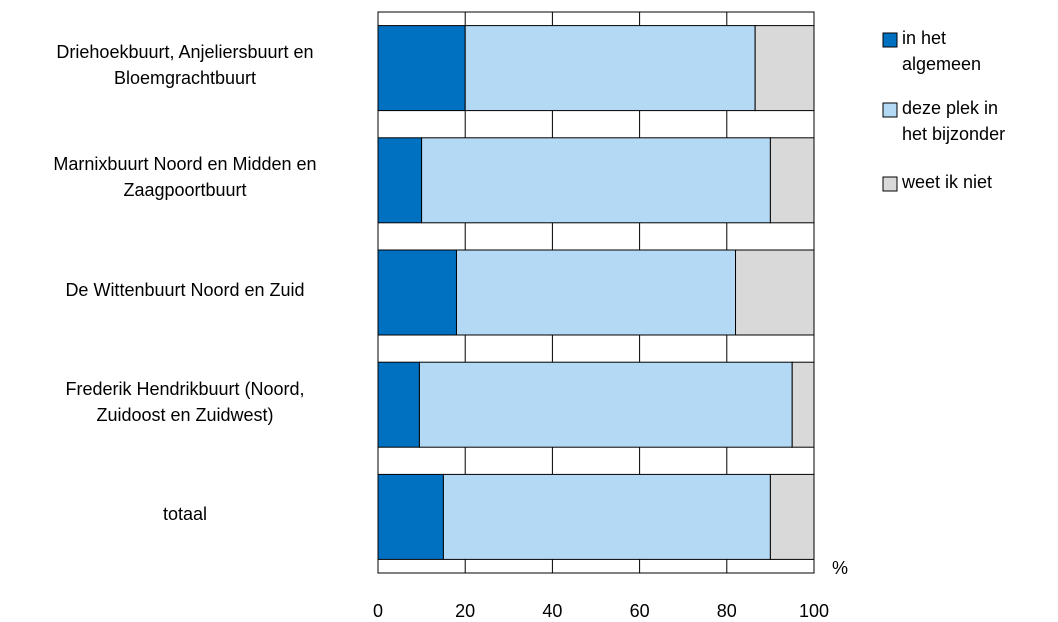 The height and width of the screenshot is (622, 1058). Describe the element at coordinates (954, 121) in the screenshot. I see `legend-label: deze plek in het bijzonder` at that location.